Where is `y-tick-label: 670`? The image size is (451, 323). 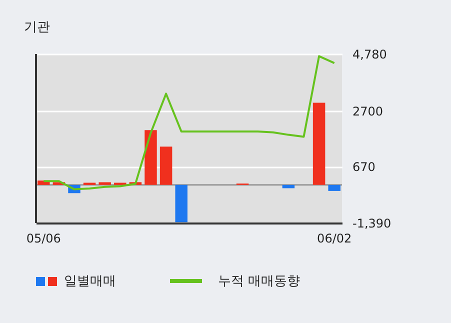 y-tick-label: 670 is located at coordinates (364, 167).